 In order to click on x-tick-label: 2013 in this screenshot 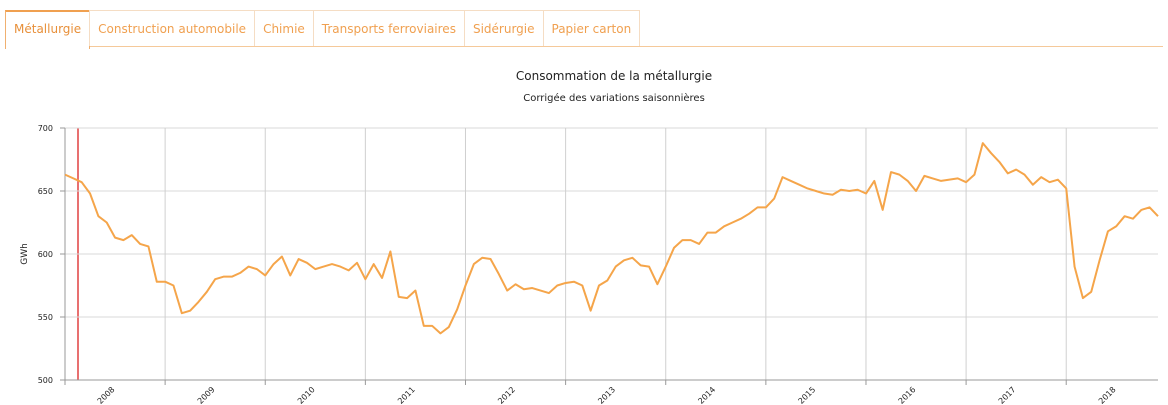, I will do `click(606, 395)`.